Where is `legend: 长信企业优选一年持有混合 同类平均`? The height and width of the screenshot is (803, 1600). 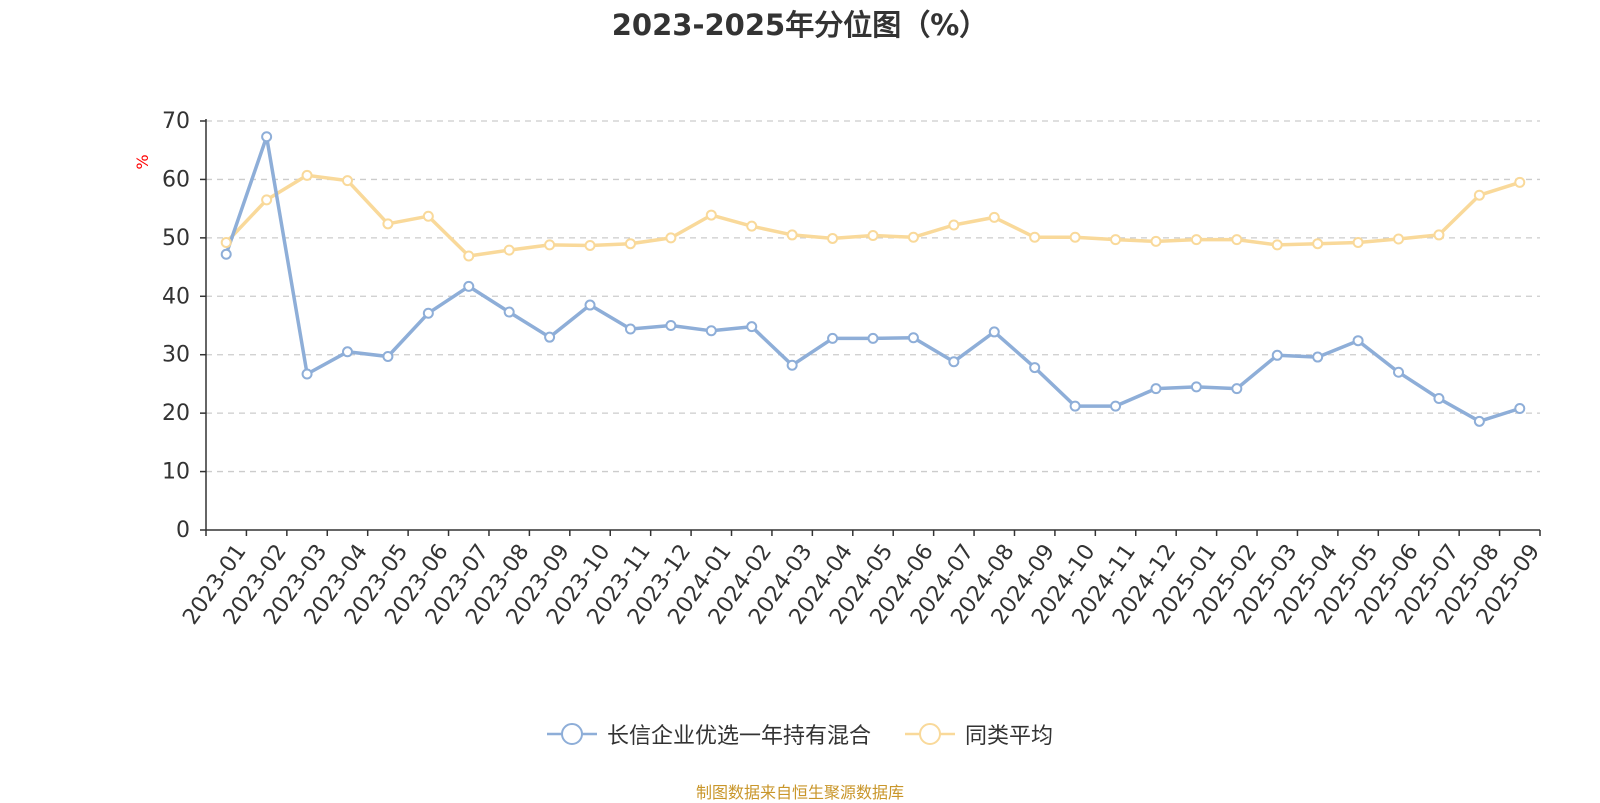 legend: 长信企业优选一年持有混合 同类平均 is located at coordinates (800, 734).